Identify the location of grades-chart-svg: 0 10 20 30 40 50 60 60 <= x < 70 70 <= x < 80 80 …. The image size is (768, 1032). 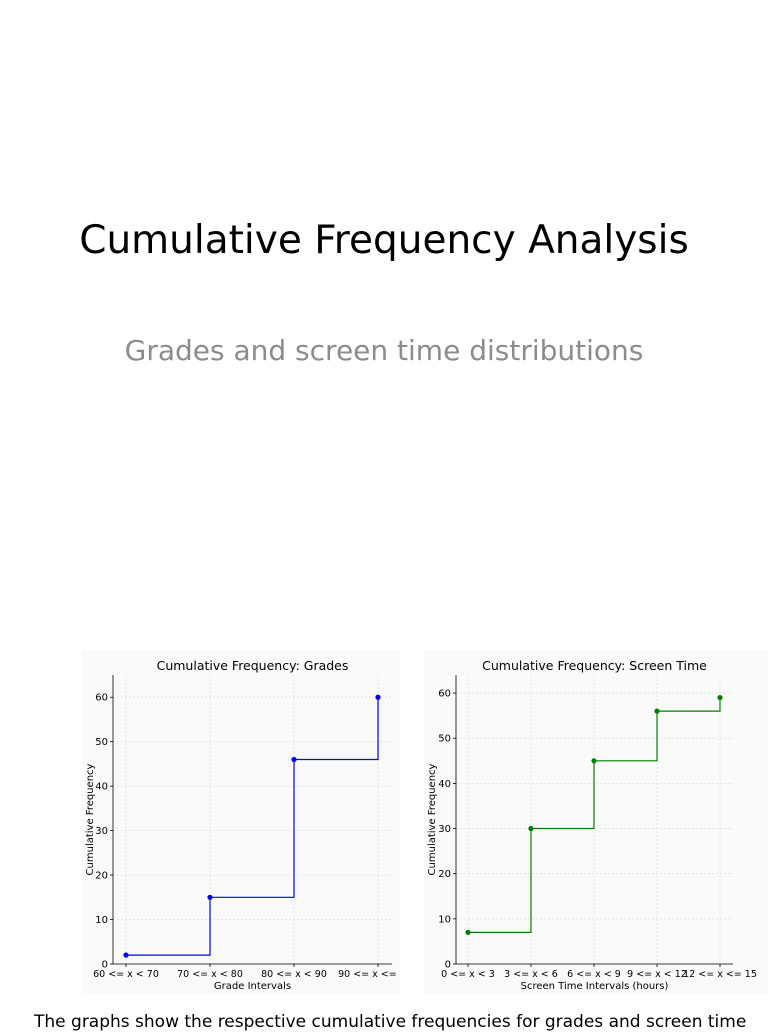
(242, 825).